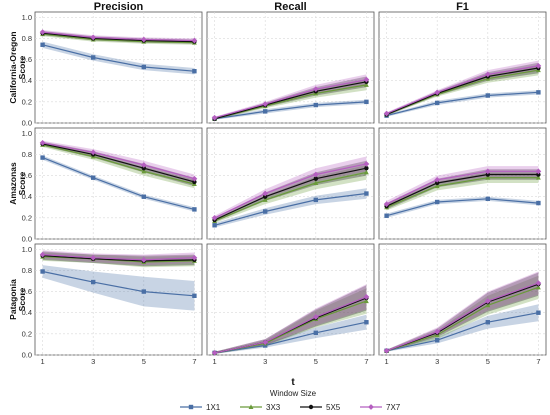  What do you see at coordinates (260, 407) in the screenshot?
I see `legend-entry: 3X3` at bounding box center [260, 407].